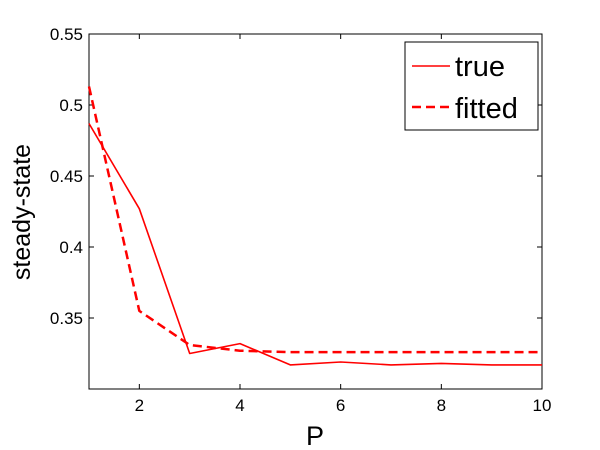 Image resolution: width=600 pixels, height=450 pixels. Describe the element at coordinates (486, 109) in the screenshot. I see `legend-label-fitted: fitted` at that location.